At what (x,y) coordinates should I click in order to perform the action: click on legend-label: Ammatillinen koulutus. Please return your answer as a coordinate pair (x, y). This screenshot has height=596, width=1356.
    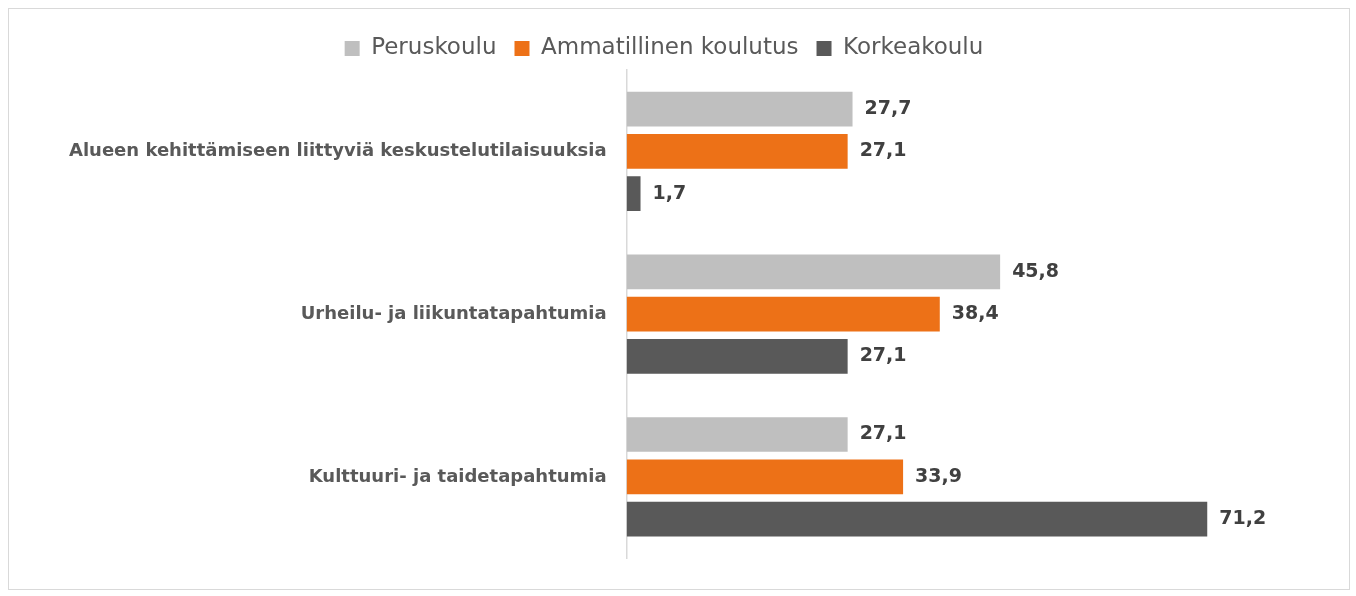
    Looking at the image, I should click on (669, 46).